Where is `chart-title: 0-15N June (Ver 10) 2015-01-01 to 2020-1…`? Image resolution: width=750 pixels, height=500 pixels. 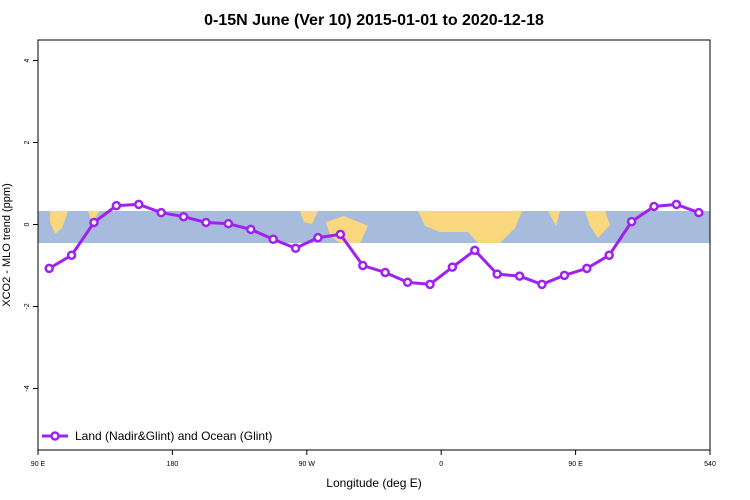 chart-title: 0-15N June (Ver 10) 2015-01-01 to 2020-1… is located at coordinates (374, 20).